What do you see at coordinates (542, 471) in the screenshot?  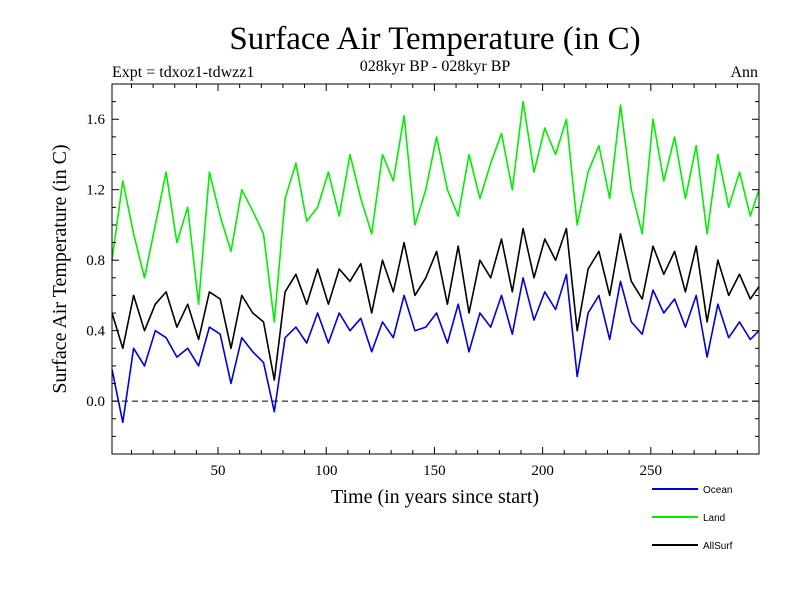 I see `x-tick-label: 200` at bounding box center [542, 471].